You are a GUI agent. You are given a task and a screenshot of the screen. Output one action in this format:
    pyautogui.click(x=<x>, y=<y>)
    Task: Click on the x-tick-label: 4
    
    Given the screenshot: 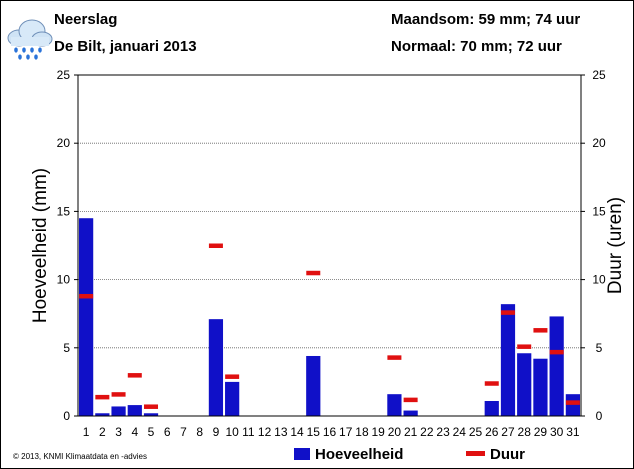 What is the action you would take?
    pyautogui.click(x=134, y=432)
    